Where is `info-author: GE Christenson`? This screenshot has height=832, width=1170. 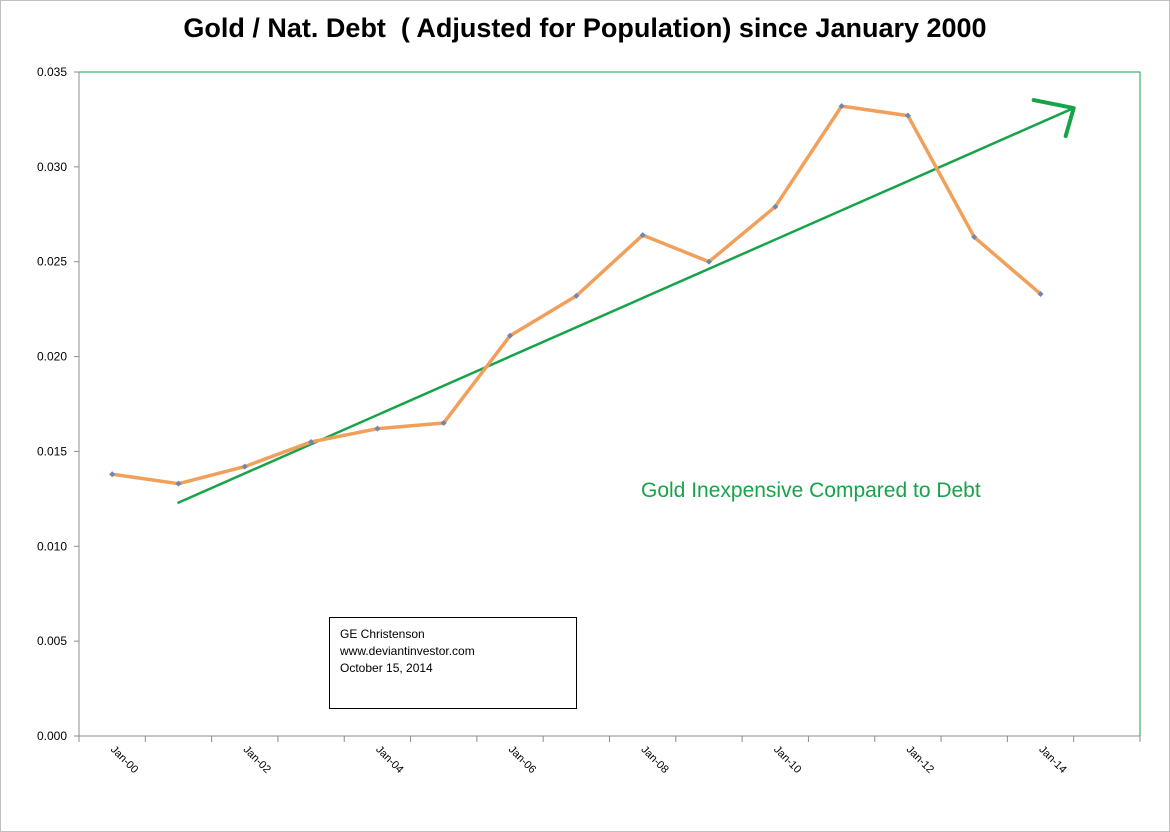
info-author: GE Christenson is located at coordinates (382, 634).